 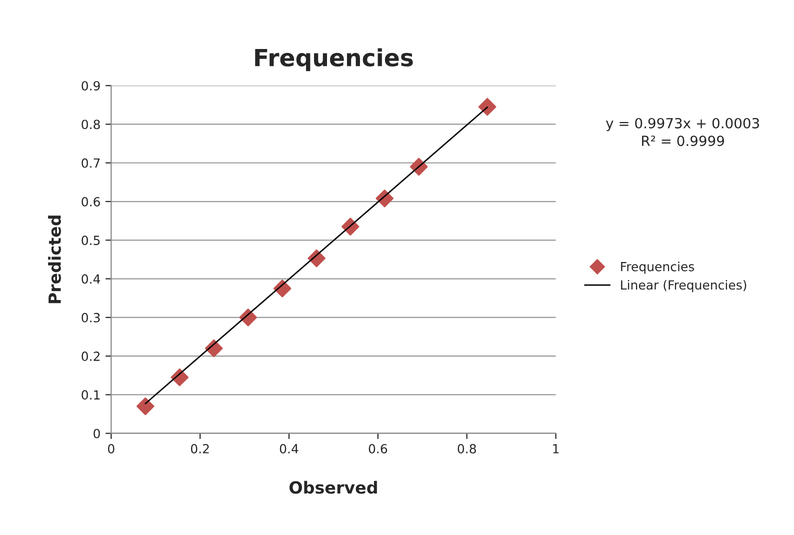 I want to click on y-tick-label: 0.8, so click(x=91, y=125).